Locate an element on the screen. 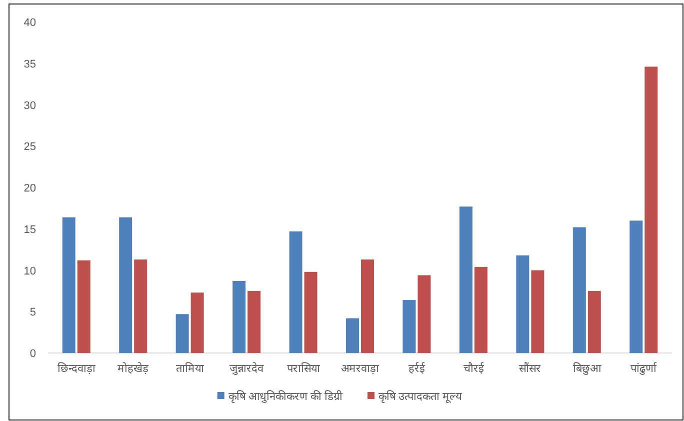 The height and width of the screenshot is (421, 684). legend-label: कृषि आधुनिकीकरण की डिग्री is located at coordinates (285, 396).